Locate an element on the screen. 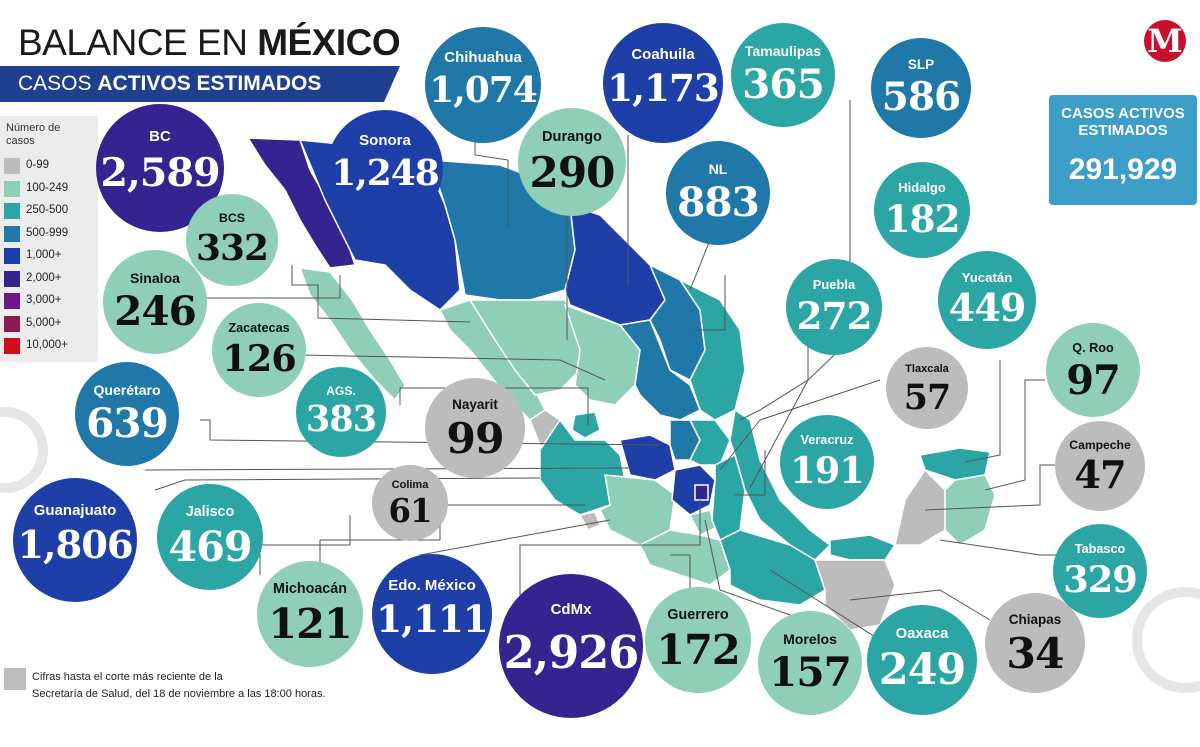 The height and width of the screenshot is (747, 1200). state-bubble: Coahuila 1,173 is located at coordinates (663, 83).